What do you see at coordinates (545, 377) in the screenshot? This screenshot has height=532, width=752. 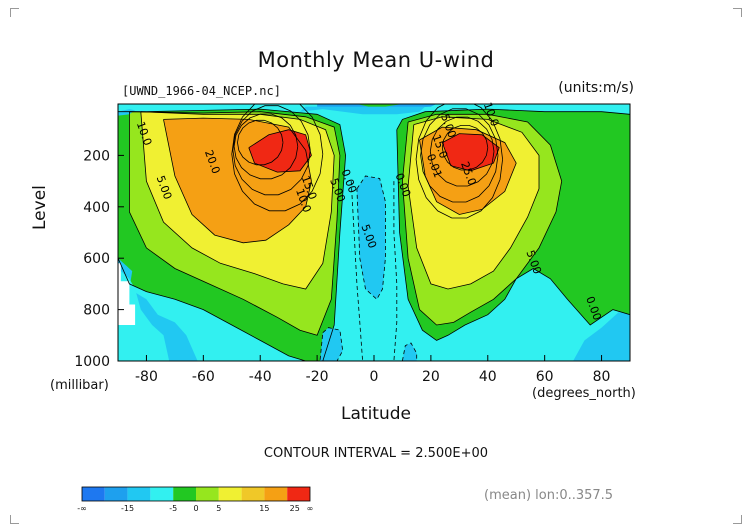 I see `x-tick-label: 60` at bounding box center [545, 377].